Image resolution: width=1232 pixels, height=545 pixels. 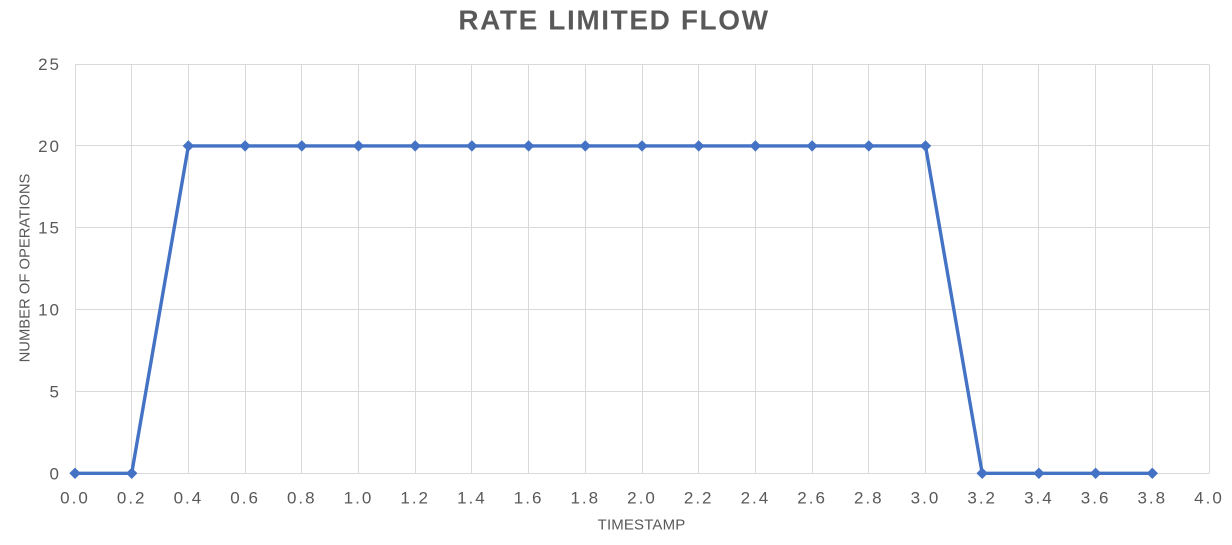 I want to click on svg-text: 1.6, so click(x=529, y=498).